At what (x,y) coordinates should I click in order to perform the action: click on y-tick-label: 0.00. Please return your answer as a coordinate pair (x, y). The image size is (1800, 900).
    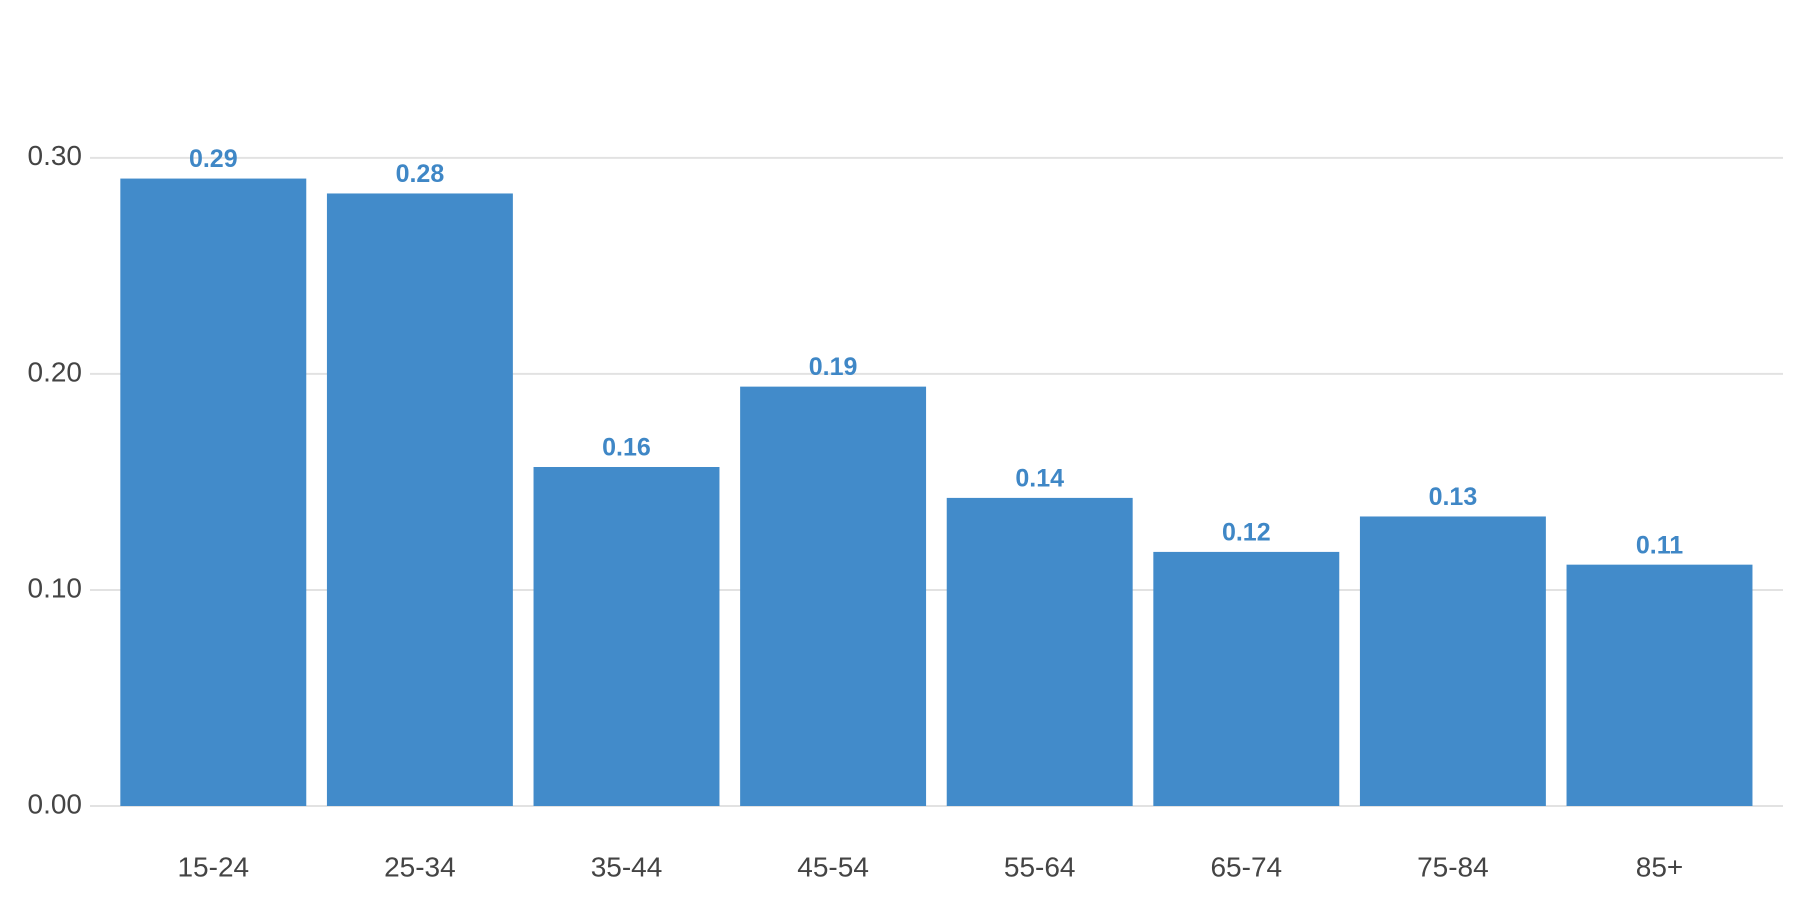
    Looking at the image, I should click on (55, 803).